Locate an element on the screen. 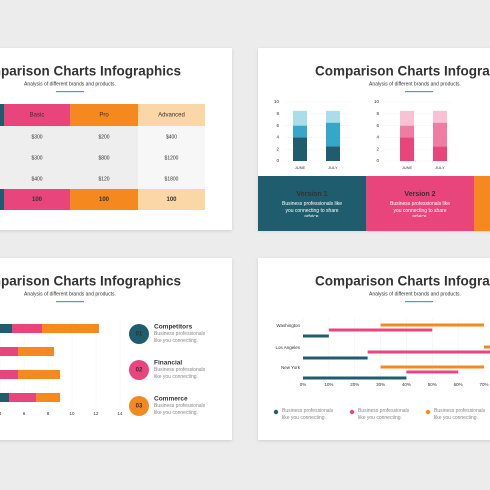 The image size is (490, 490). x-tick-label: 10% is located at coordinates (328, 384).